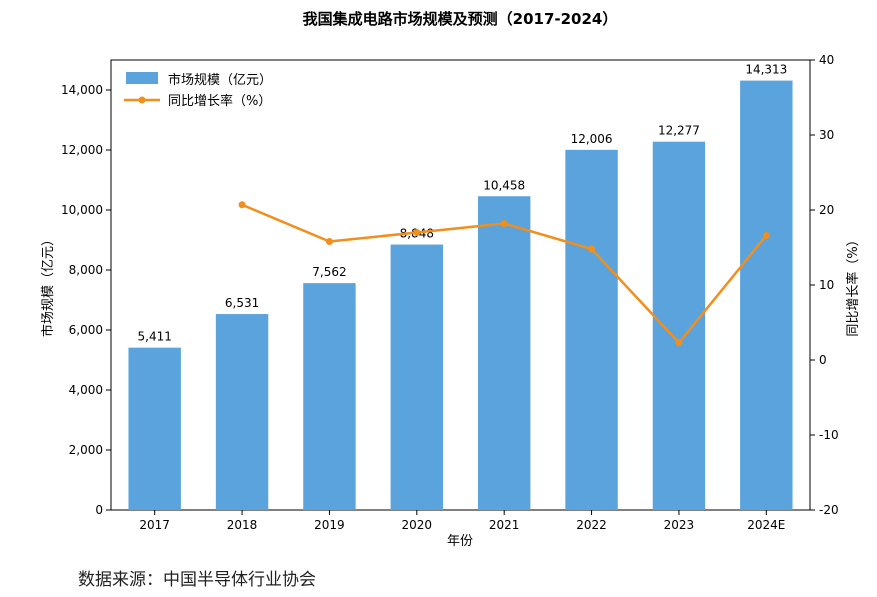 This screenshot has height=597, width=877. Describe the element at coordinates (329, 525) in the screenshot. I see `x-tick-label-2019: 2019` at that location.